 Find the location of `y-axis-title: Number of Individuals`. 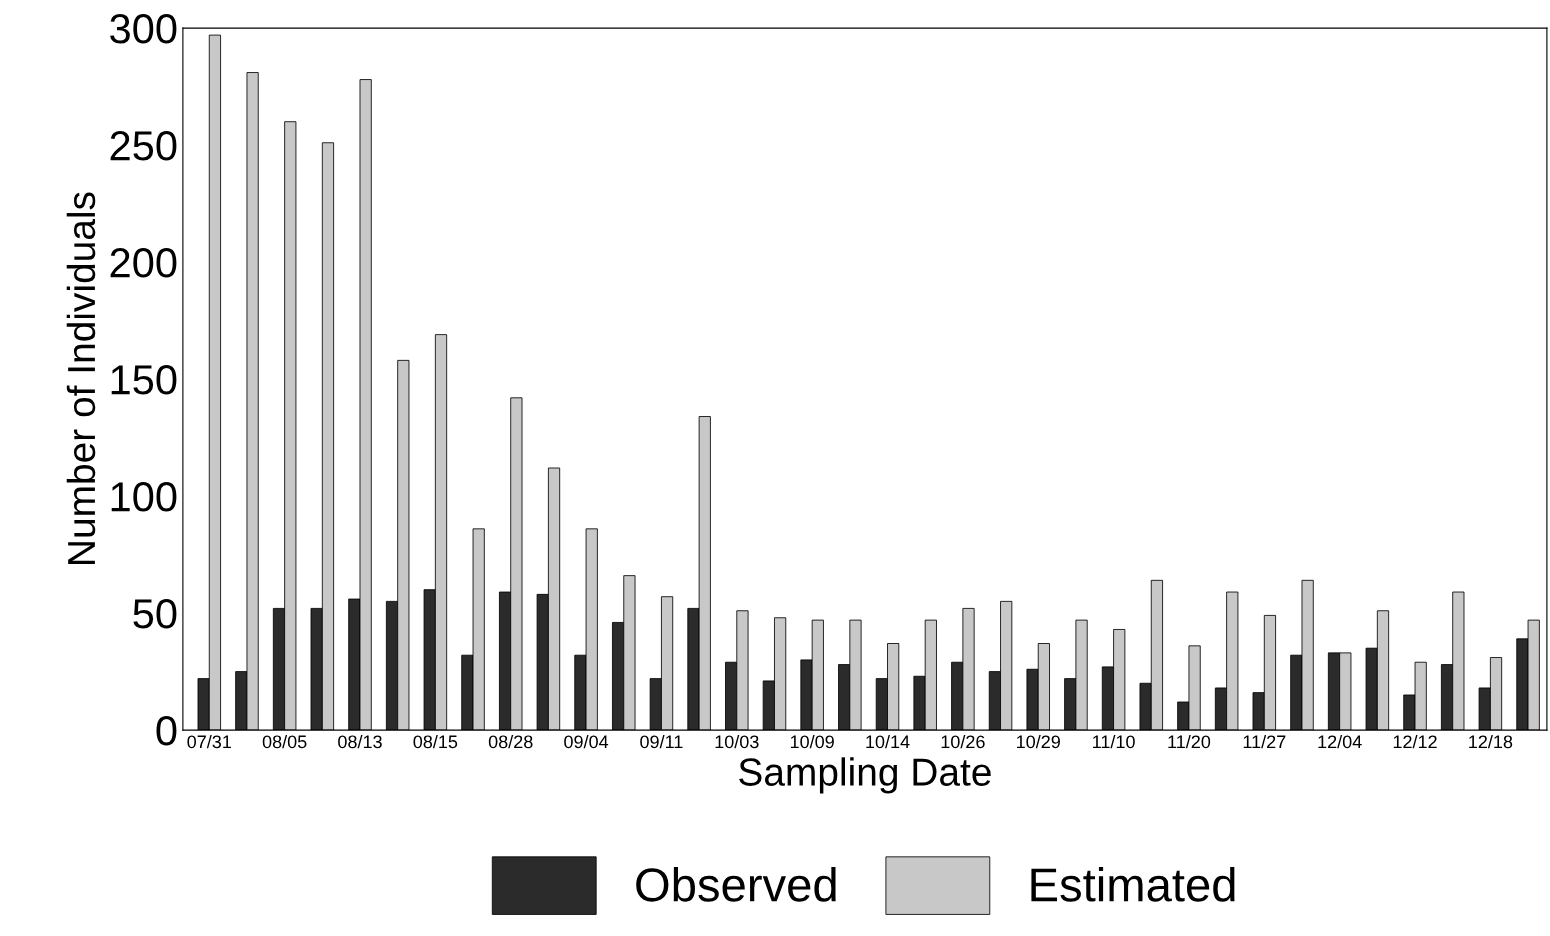

y-axis-title: Number of Individuals is located at coordinates (81, 378).